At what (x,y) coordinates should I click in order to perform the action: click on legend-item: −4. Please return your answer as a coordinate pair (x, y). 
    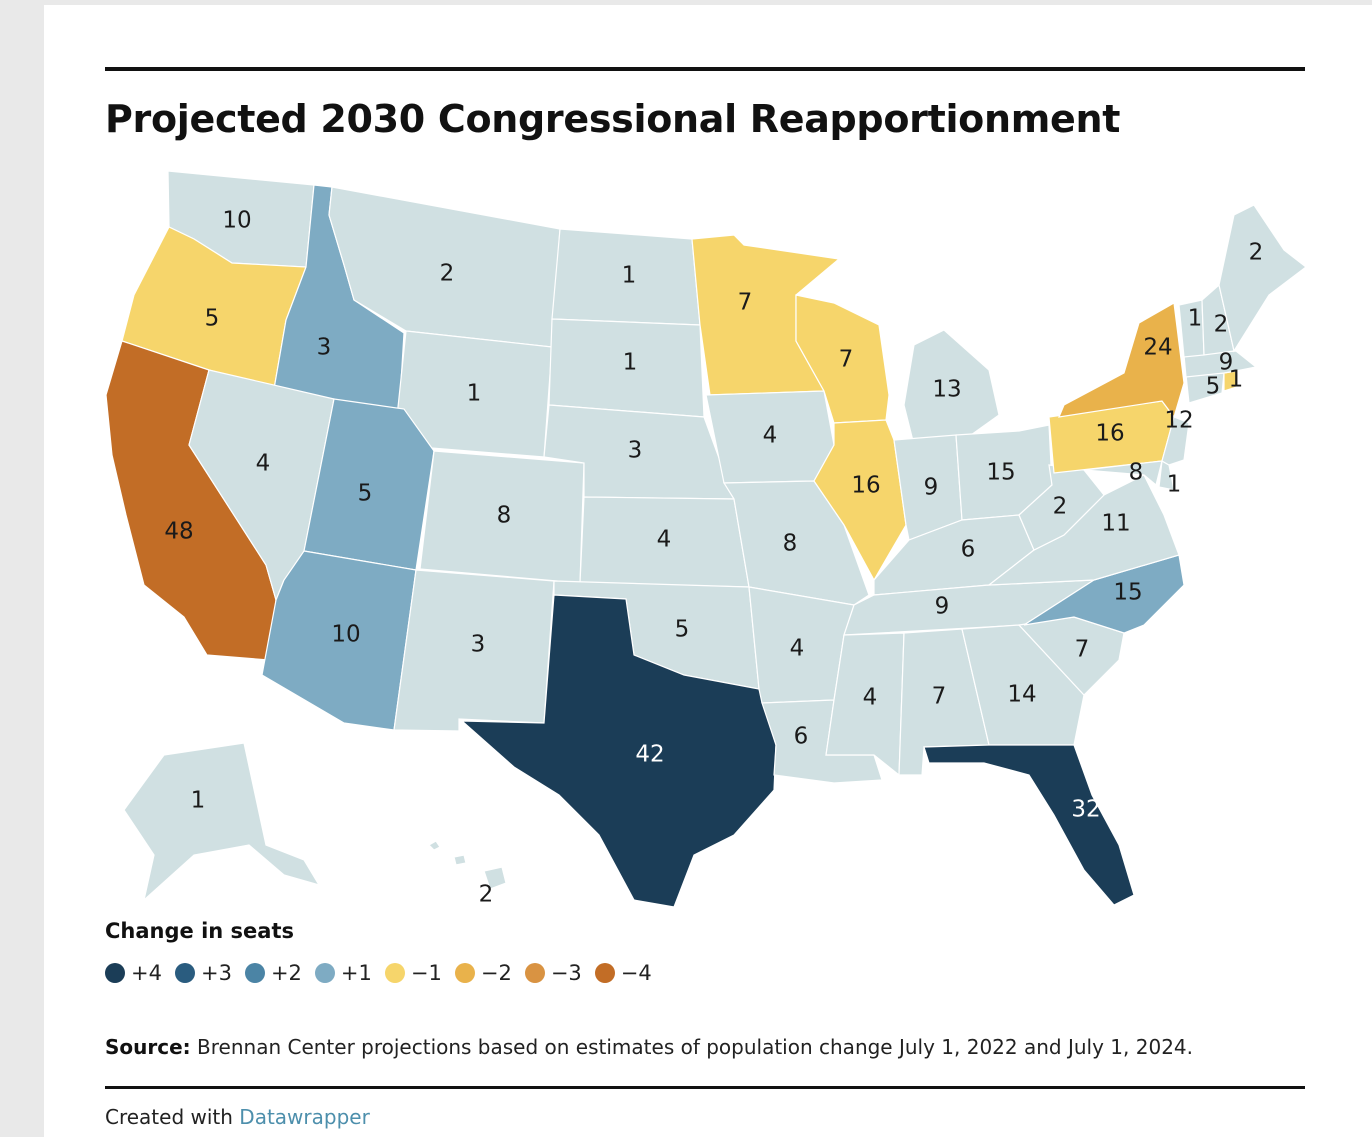
    Looking at the image, I should click on (623, 973).